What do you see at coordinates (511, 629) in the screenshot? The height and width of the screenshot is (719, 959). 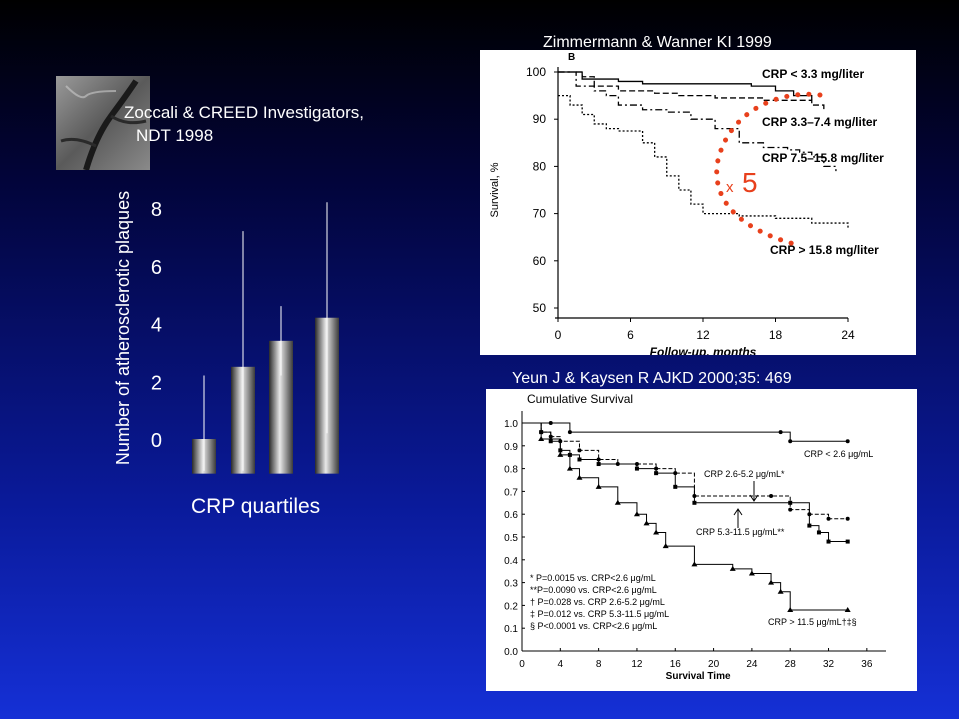 I see `y-tick-label: 0.1` at bounding box center [511, 629].